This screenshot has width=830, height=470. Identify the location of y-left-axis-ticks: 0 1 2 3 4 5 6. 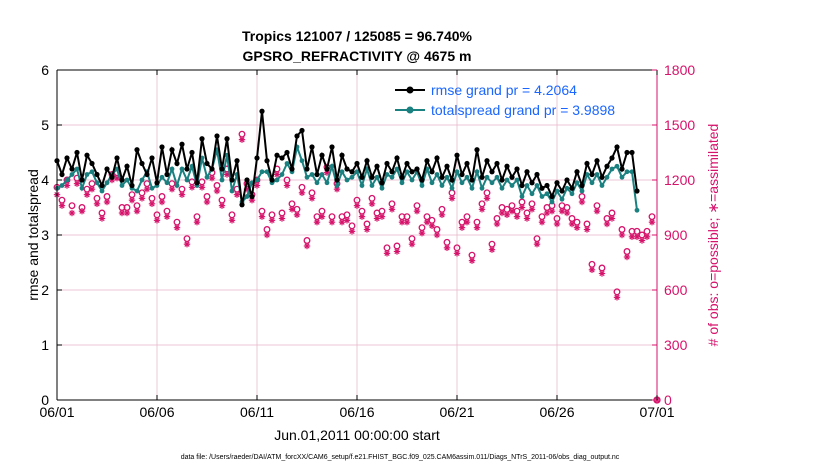
(51, 235).